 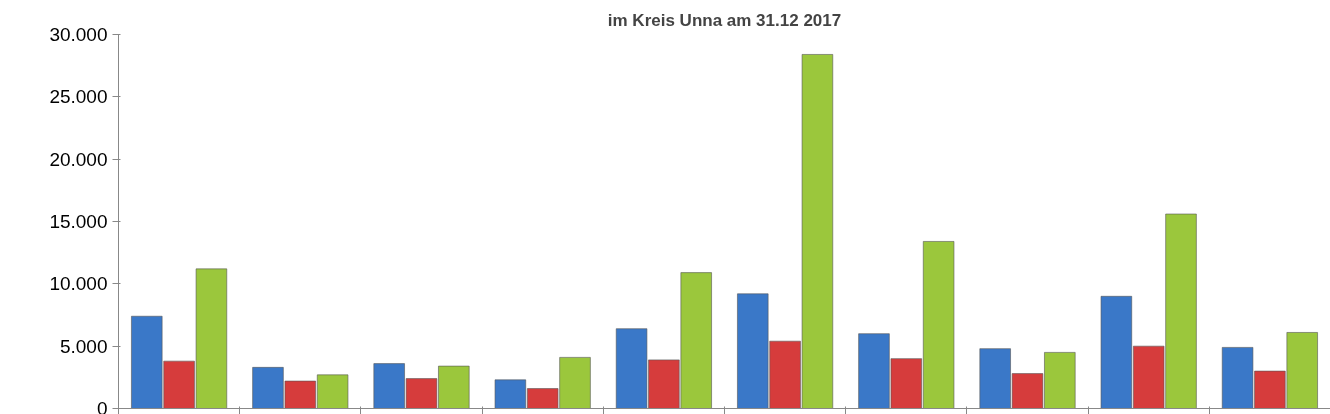 What do you see at coordinates (102, 405) in the screenshot?
I see `y-tick-label: 0` at bounding box center [102, 405].